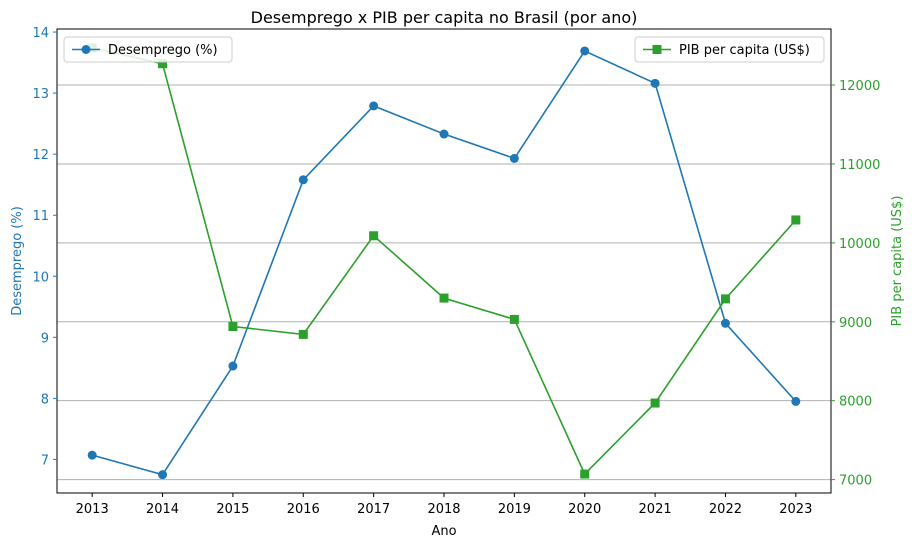 This screenshot has width=915, height=547. What do you see at coordinates (443, 509) in the screenshot?
I see `x-tick-label: 2018` at bounding box center [443, 509].